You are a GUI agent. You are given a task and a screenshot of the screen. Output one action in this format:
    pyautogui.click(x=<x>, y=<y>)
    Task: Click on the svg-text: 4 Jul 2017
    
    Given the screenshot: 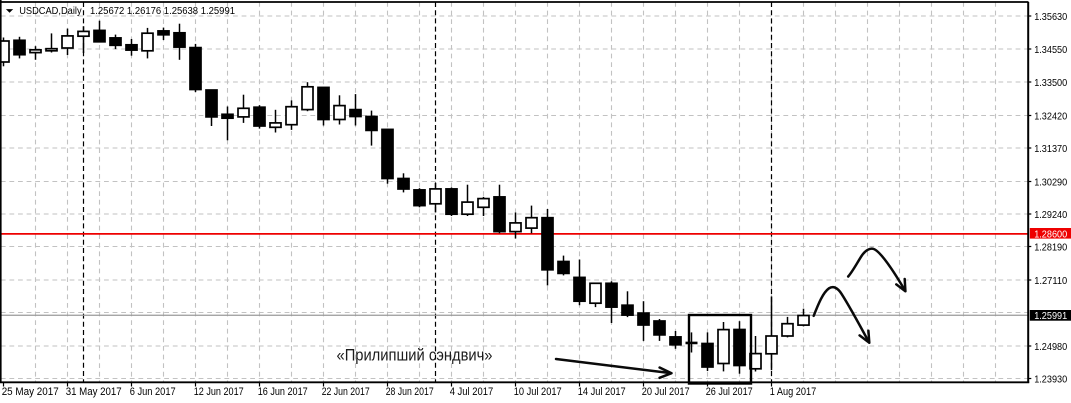 What is the action you would take?
    pyautogui.click(x=472, y=392)
    